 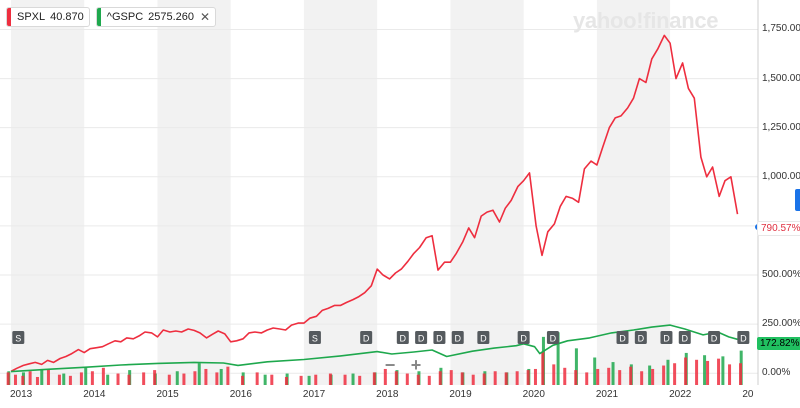 I want to click on y-tick-label: 1,750.00%, so click(x=781, y=29).